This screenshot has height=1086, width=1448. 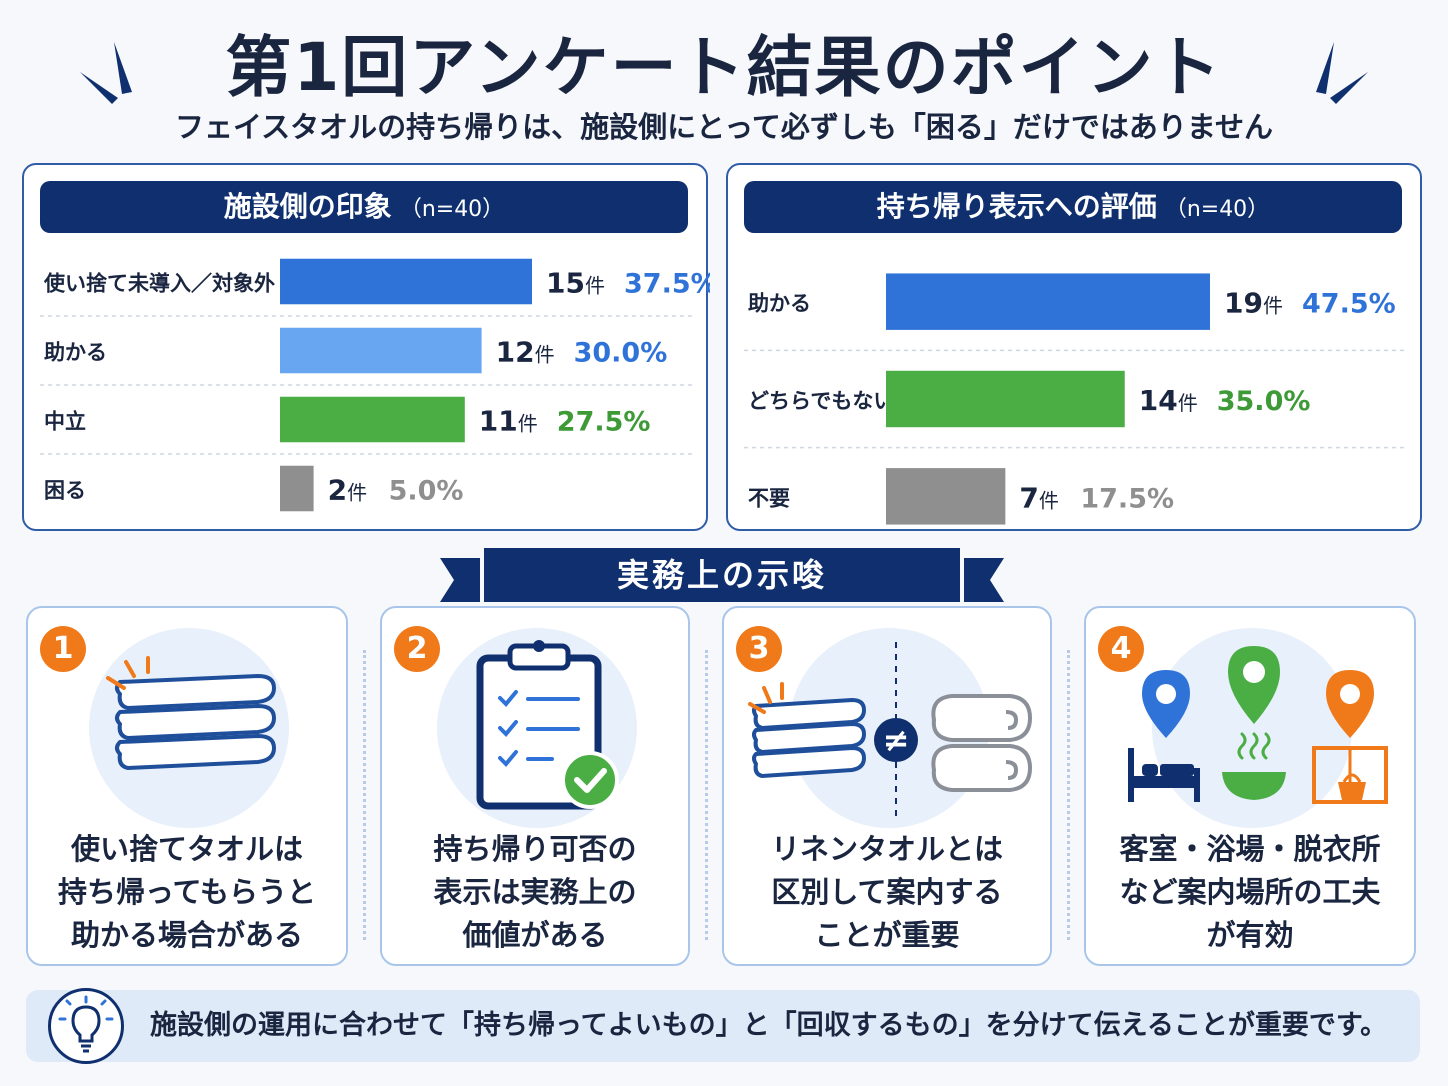 I want to click on category-label: 困る, so click(x=65, y=491).